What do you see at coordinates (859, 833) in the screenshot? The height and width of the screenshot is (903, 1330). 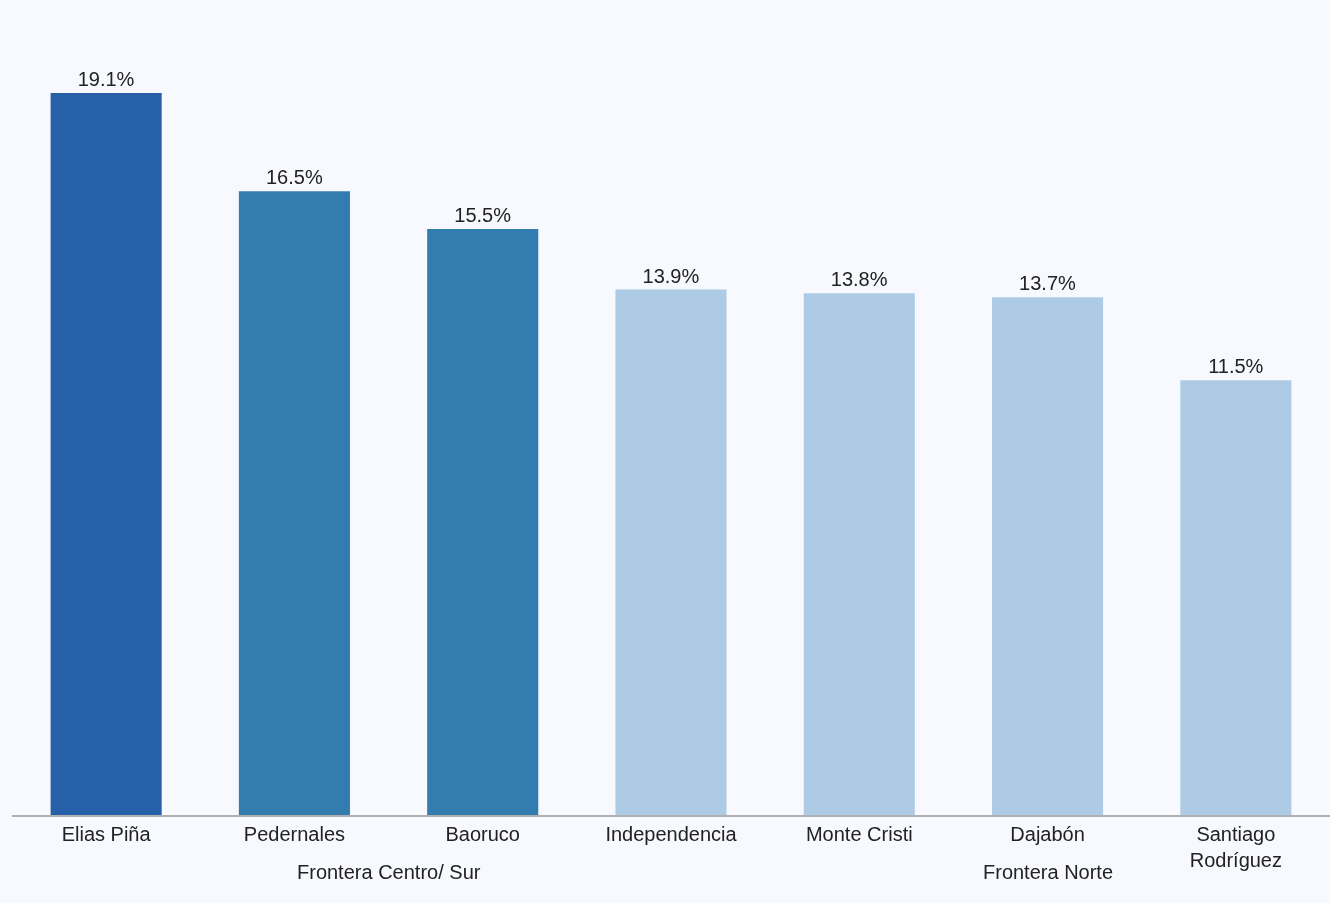 I see `x-tick-label: Monte Cristi` at bounding box center [859, 833].